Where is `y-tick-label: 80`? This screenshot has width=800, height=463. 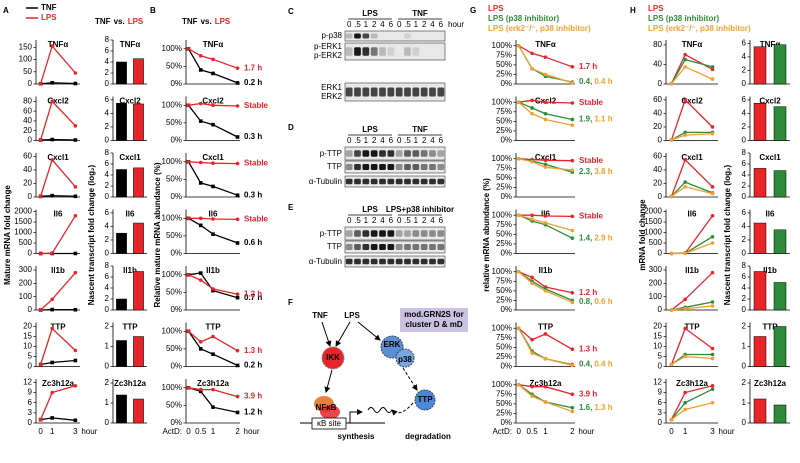 y-tick-label: 80 is located at coordinates (657, 44).